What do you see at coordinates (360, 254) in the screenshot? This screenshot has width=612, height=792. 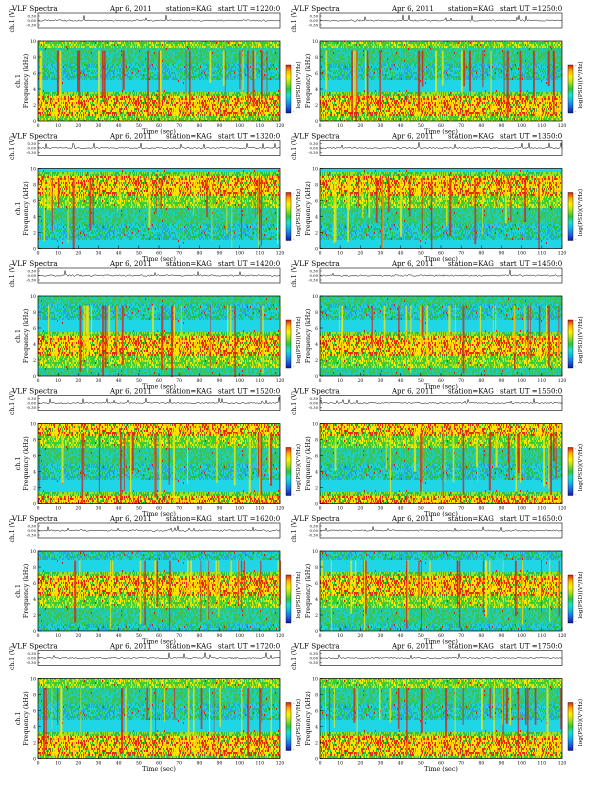 I see `x-tick-label: 20` at bounding box center [360, 254].